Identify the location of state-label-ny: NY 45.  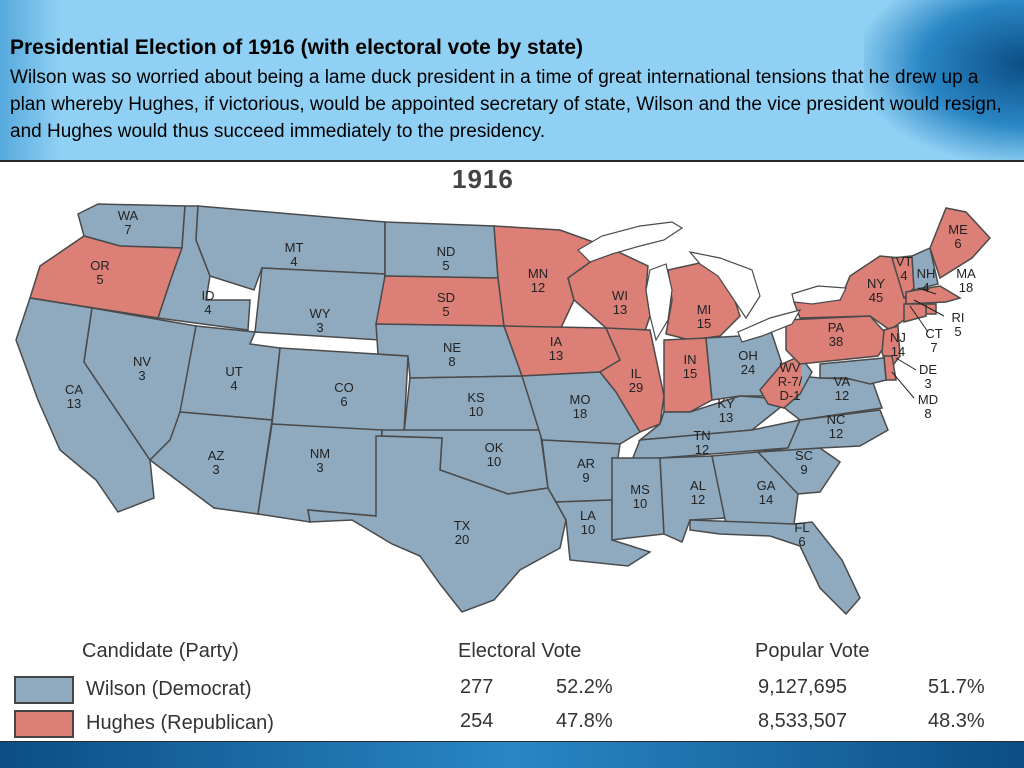
(876, 290).